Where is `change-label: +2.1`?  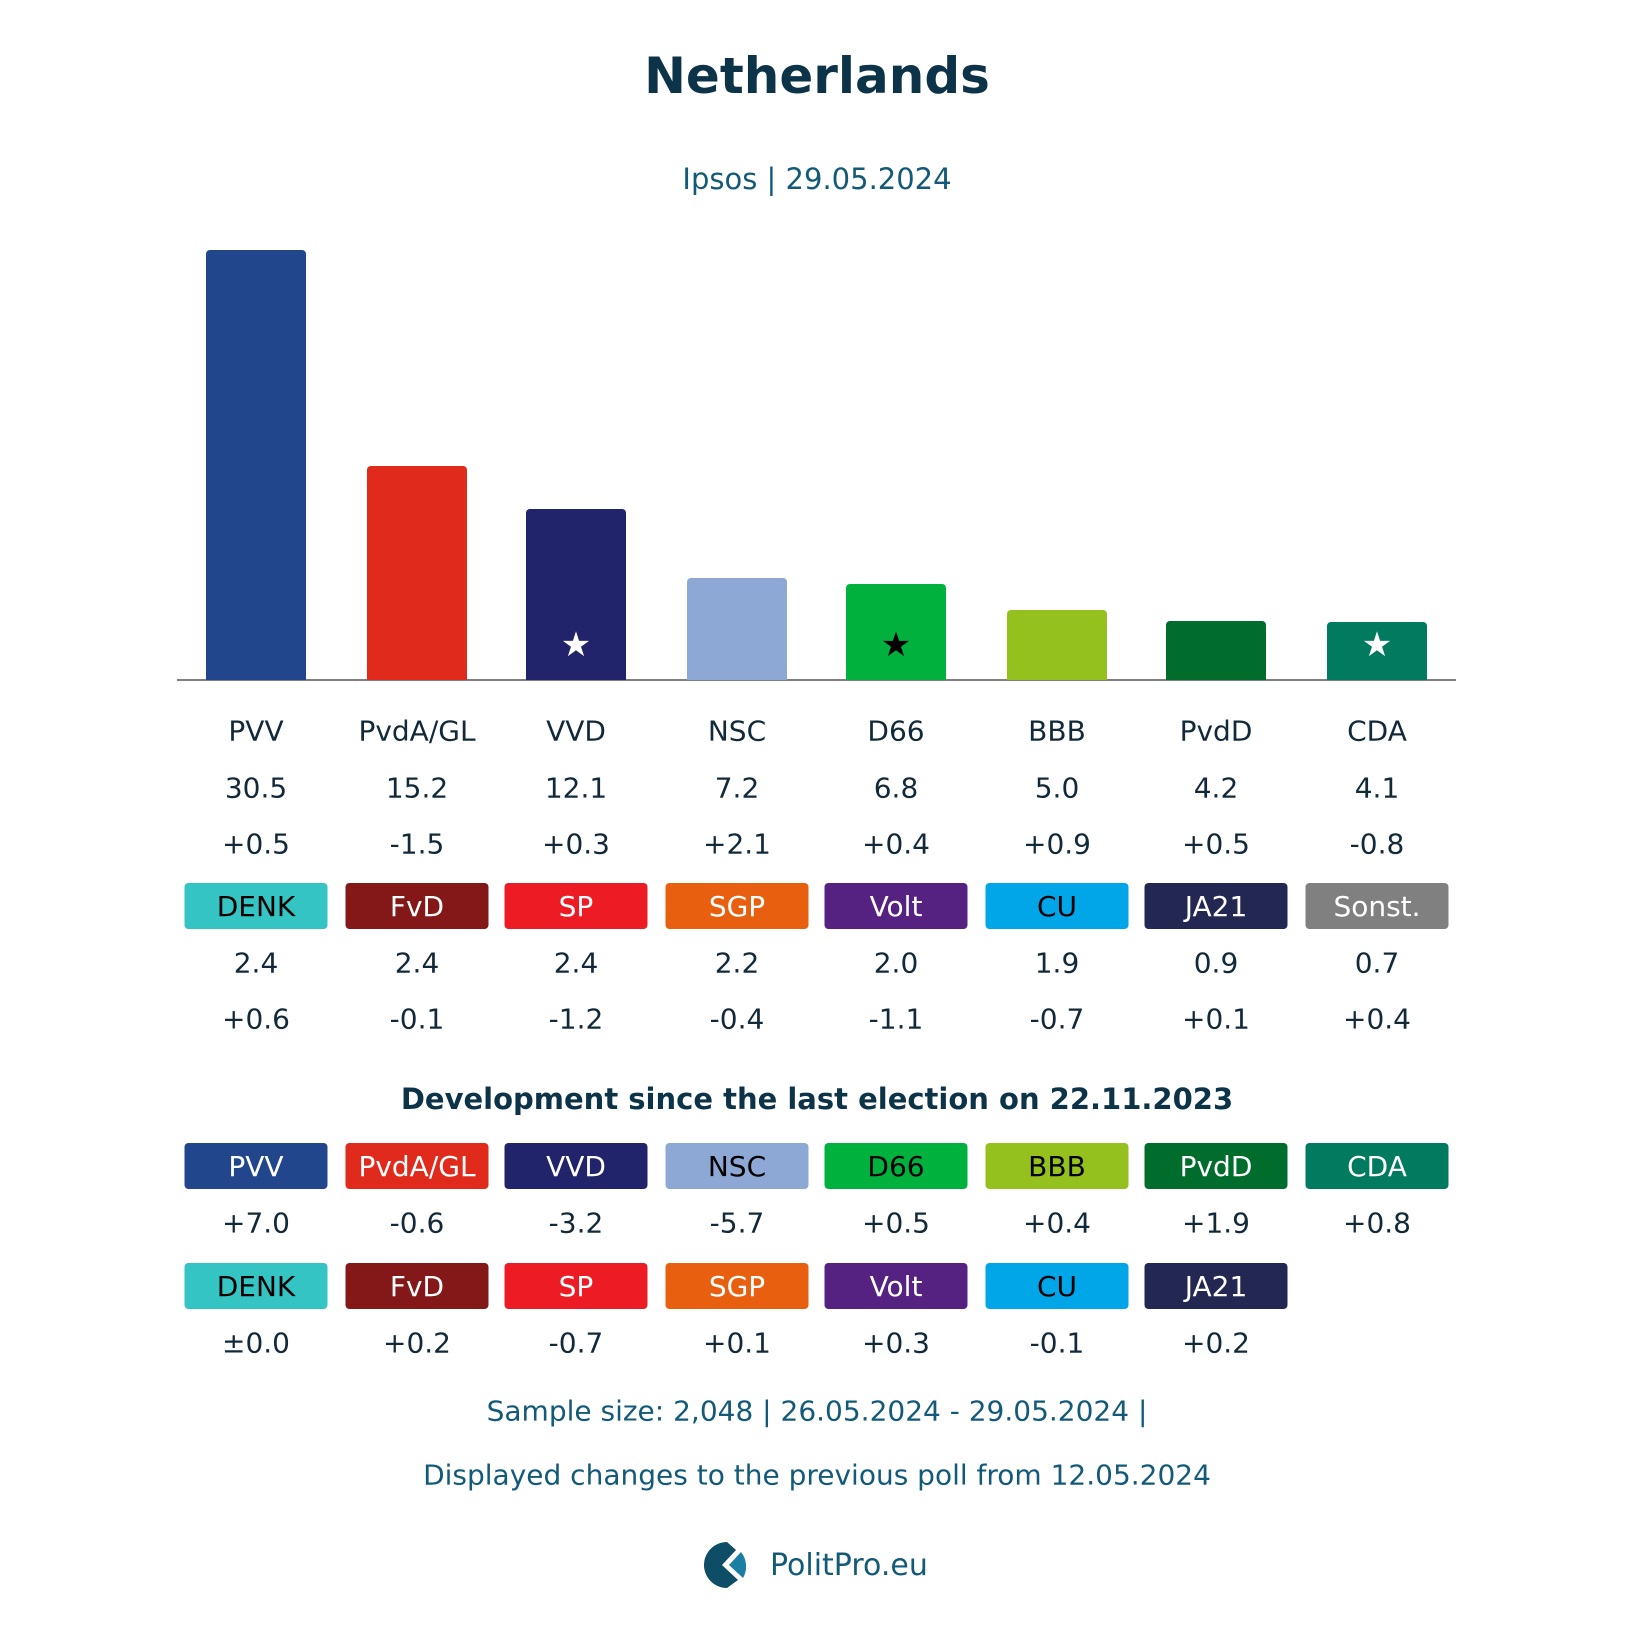
change-label: +2.1 is located at coordinates (737, 844).